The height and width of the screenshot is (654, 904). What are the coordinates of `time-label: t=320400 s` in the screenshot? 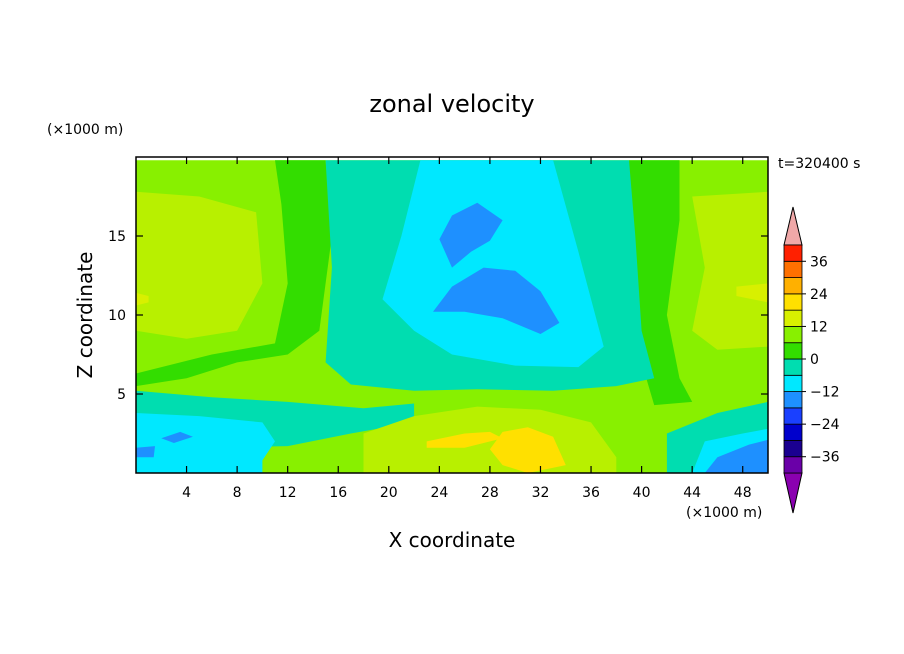 It's located at (819, 164).